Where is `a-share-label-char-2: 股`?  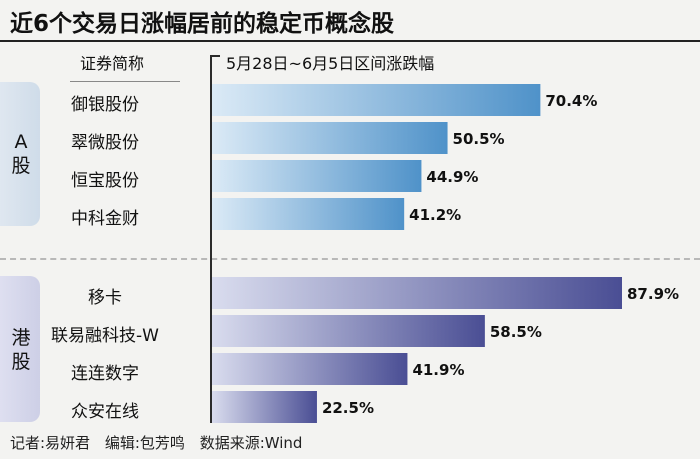 a-share-label-char-2: 股 is located at coordinates (21, 166).